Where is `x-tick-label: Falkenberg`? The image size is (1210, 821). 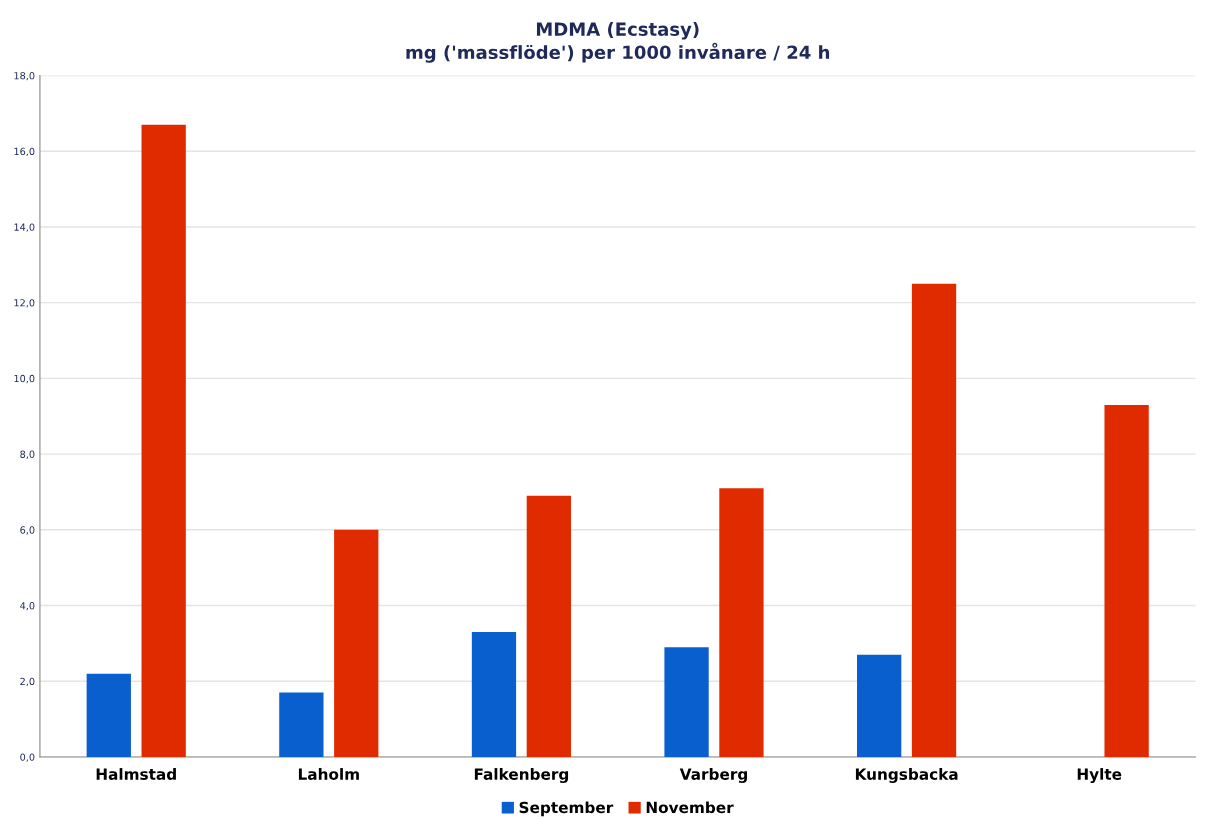
x-tick-label: Falkenberg is located at coordinates (521, 775).